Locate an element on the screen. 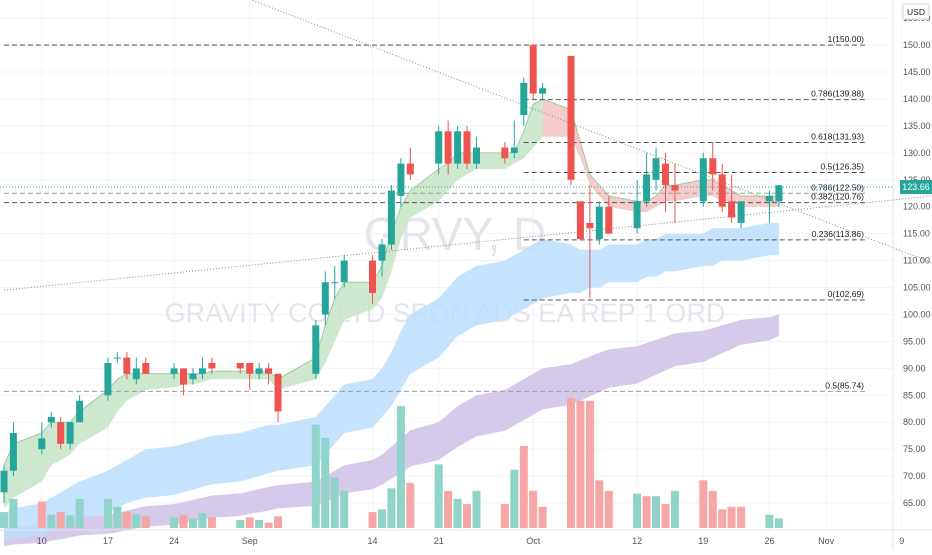 The image size is (932, 555). x-tick-label: Nov is located at coordinates (826, 541).